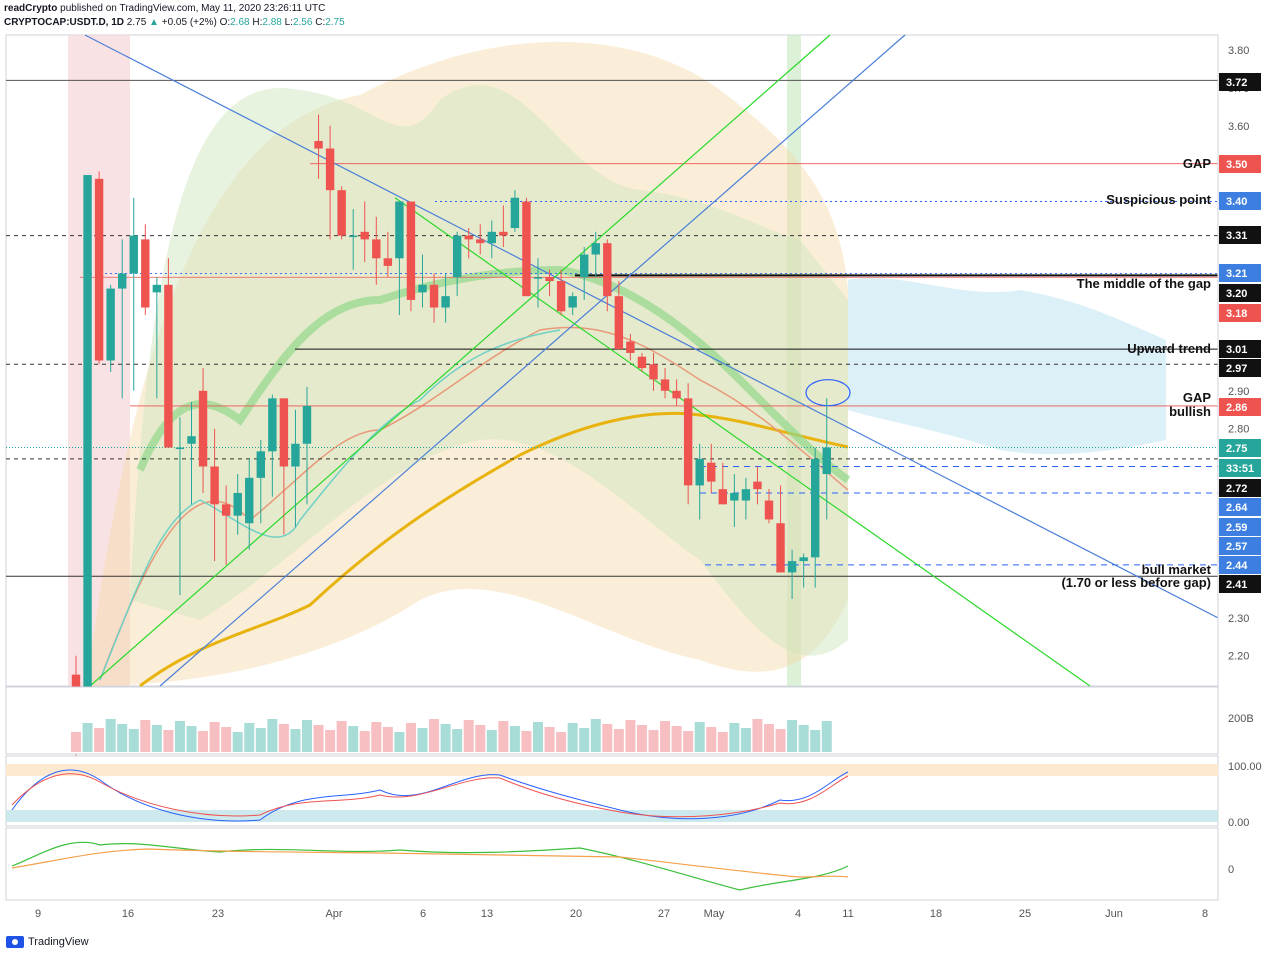 Image resolution: width=1280 pixels, height=958 pixels. What do you see at coordinates (847, 914) in the screenshot?
I see `x-tick-label: 11` at bounding box center [847, 914].